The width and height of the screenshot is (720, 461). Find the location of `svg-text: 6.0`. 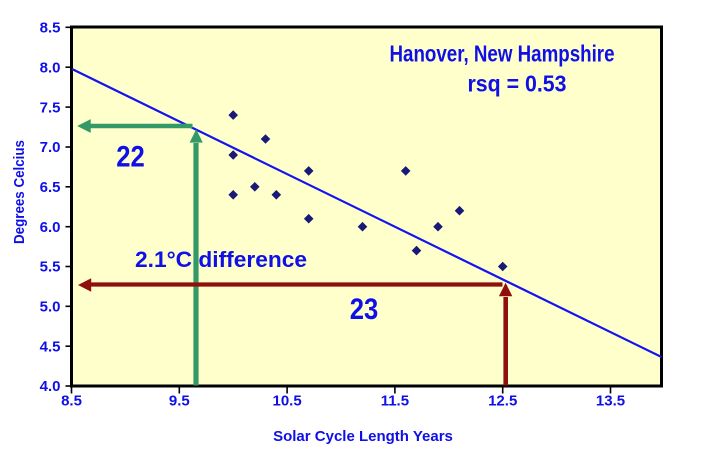

svg-text: 6.0 is located at coordinates (50, 227).